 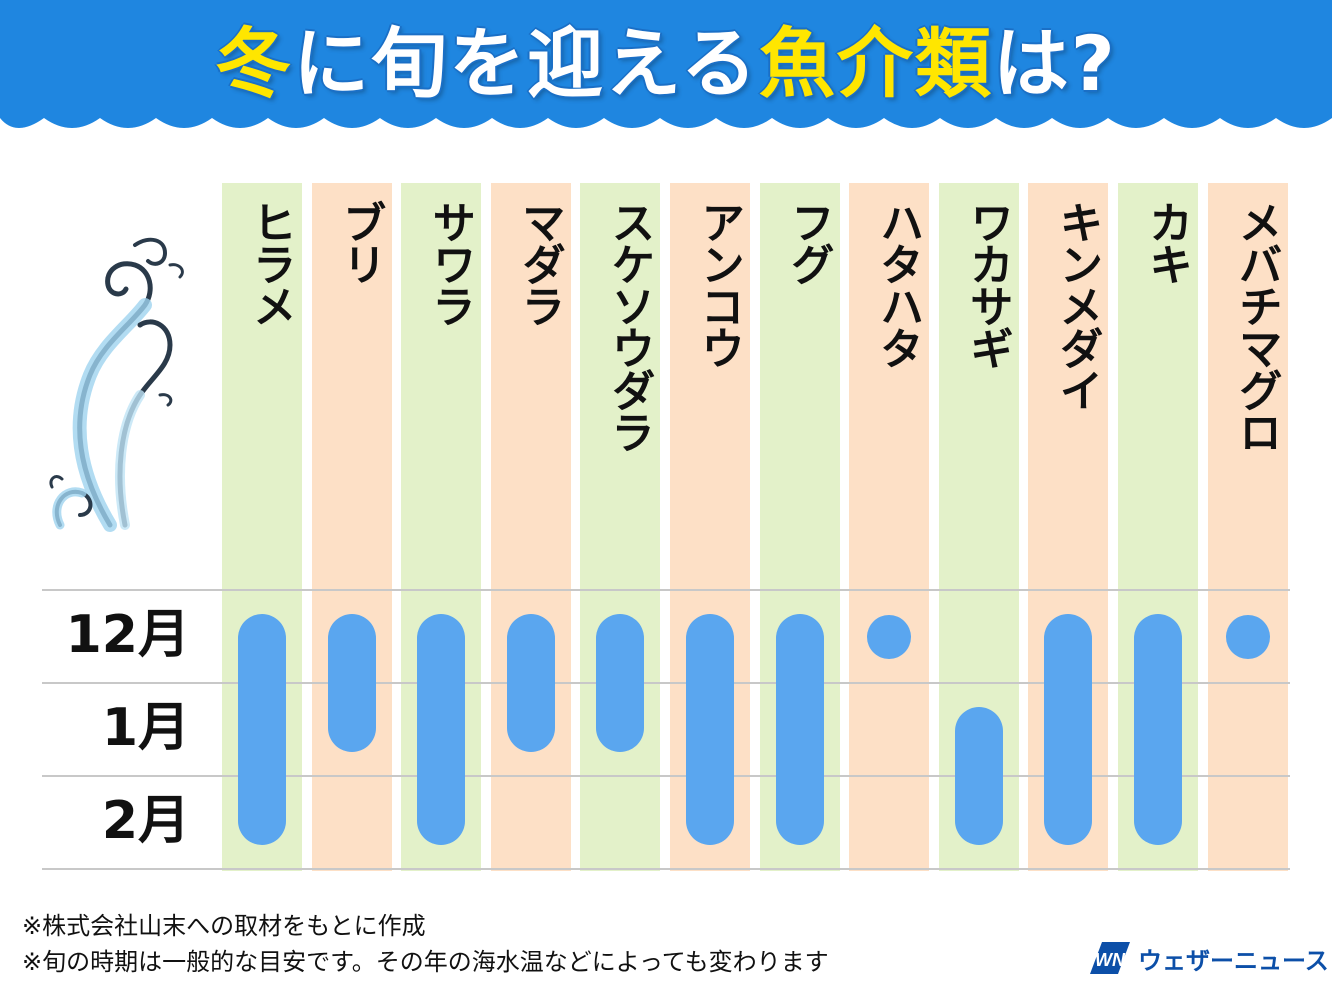 What do you see at coordinates (718, 284) in the screenshot?
I see `fish-name-label: アンコウ` at bounding box center [718, 284].